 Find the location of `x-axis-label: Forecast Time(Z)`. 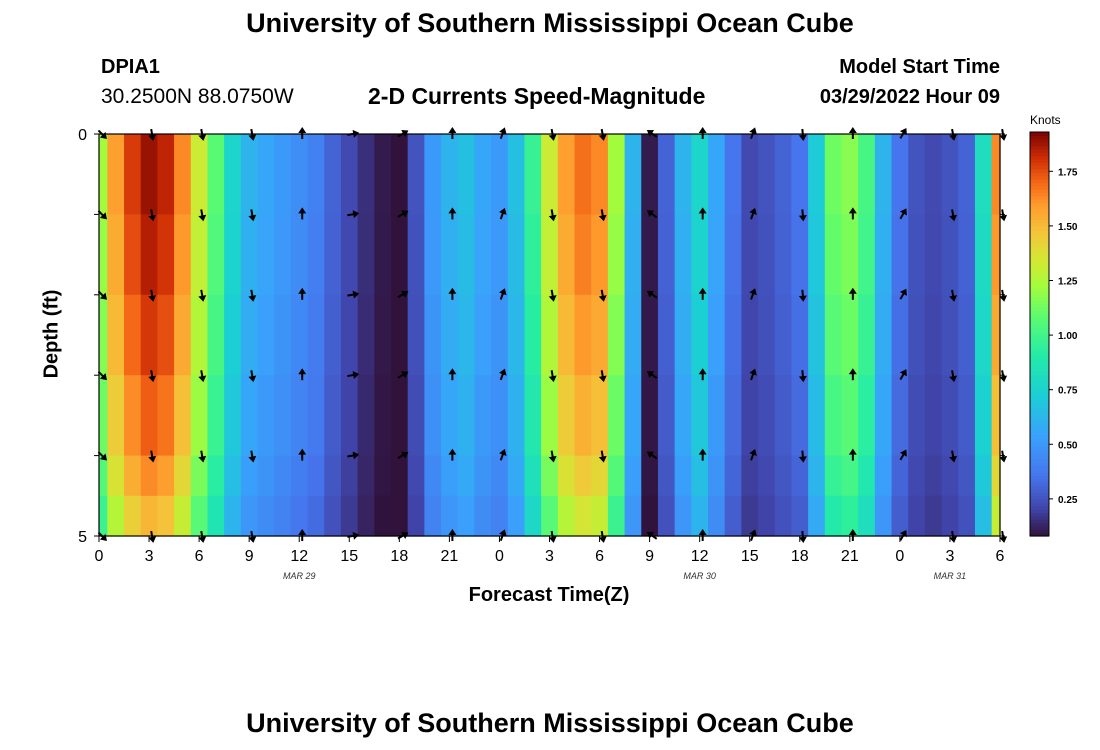

x-axis-label: Forecast Time(Z) is located at coordinates (549, 595).